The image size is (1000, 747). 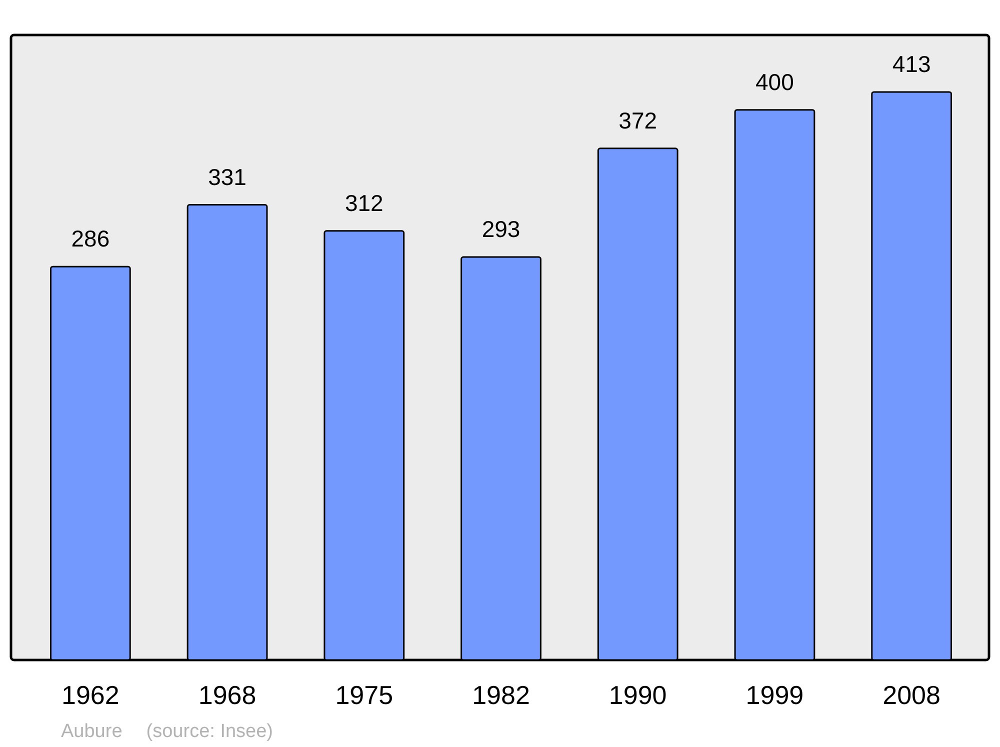 What do you see at coordinates (210, 731) in the screenshot?
I see `text: (source: Insee)` at bounding box center [210, 731].